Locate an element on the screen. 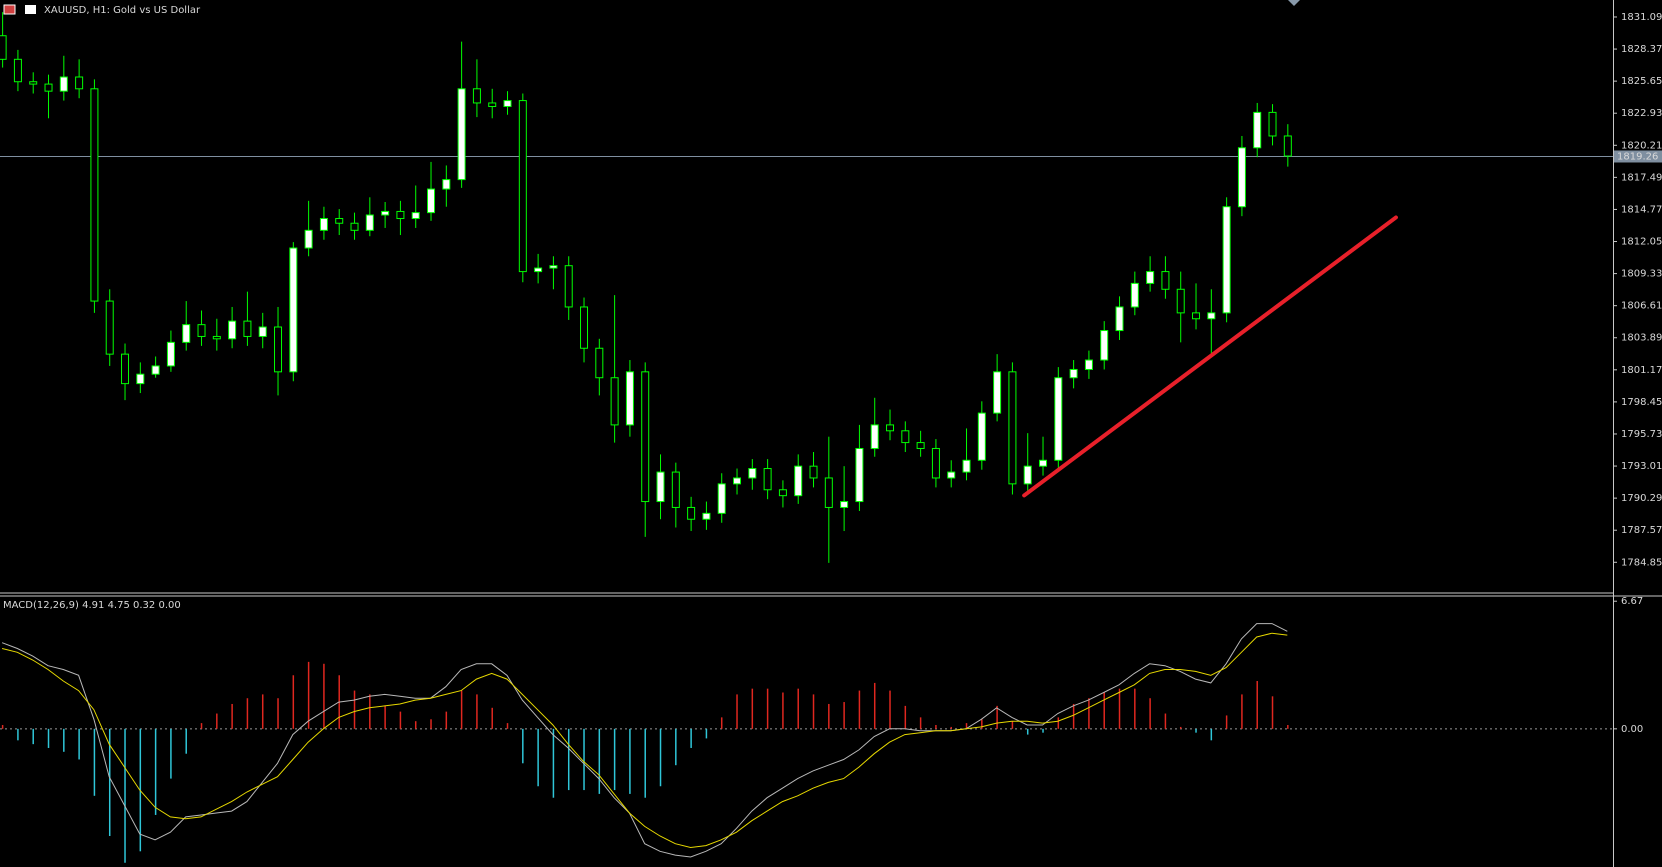 The width and height of the screenshot is (1662, 867). y-tick-label: 1793.01 is located at coordinates (1641, 466).